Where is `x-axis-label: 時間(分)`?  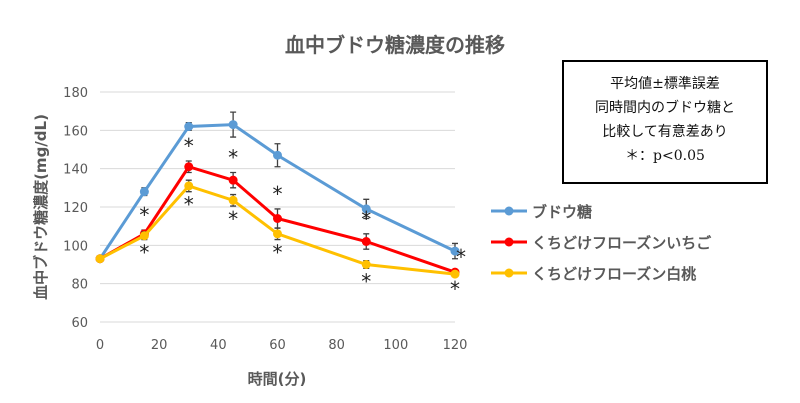 x-axis-label: 時間(分) is located at coordinates (277, 379).